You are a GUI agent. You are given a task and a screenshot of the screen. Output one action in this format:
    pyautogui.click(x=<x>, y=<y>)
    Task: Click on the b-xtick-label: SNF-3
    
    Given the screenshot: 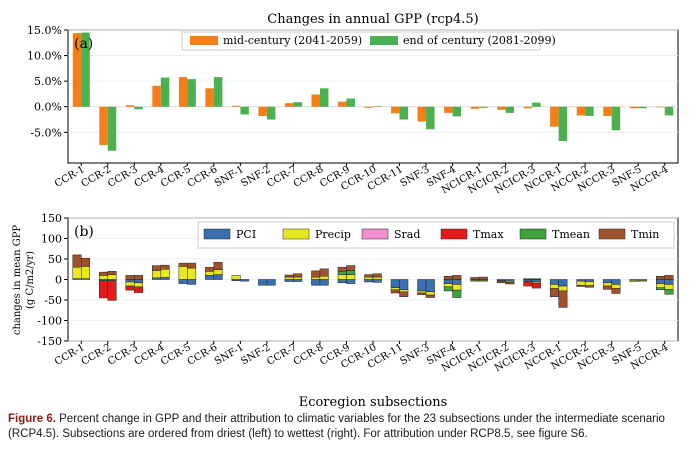 What is the action you would take?
    pyautogui.click(x=414, y=354)
    